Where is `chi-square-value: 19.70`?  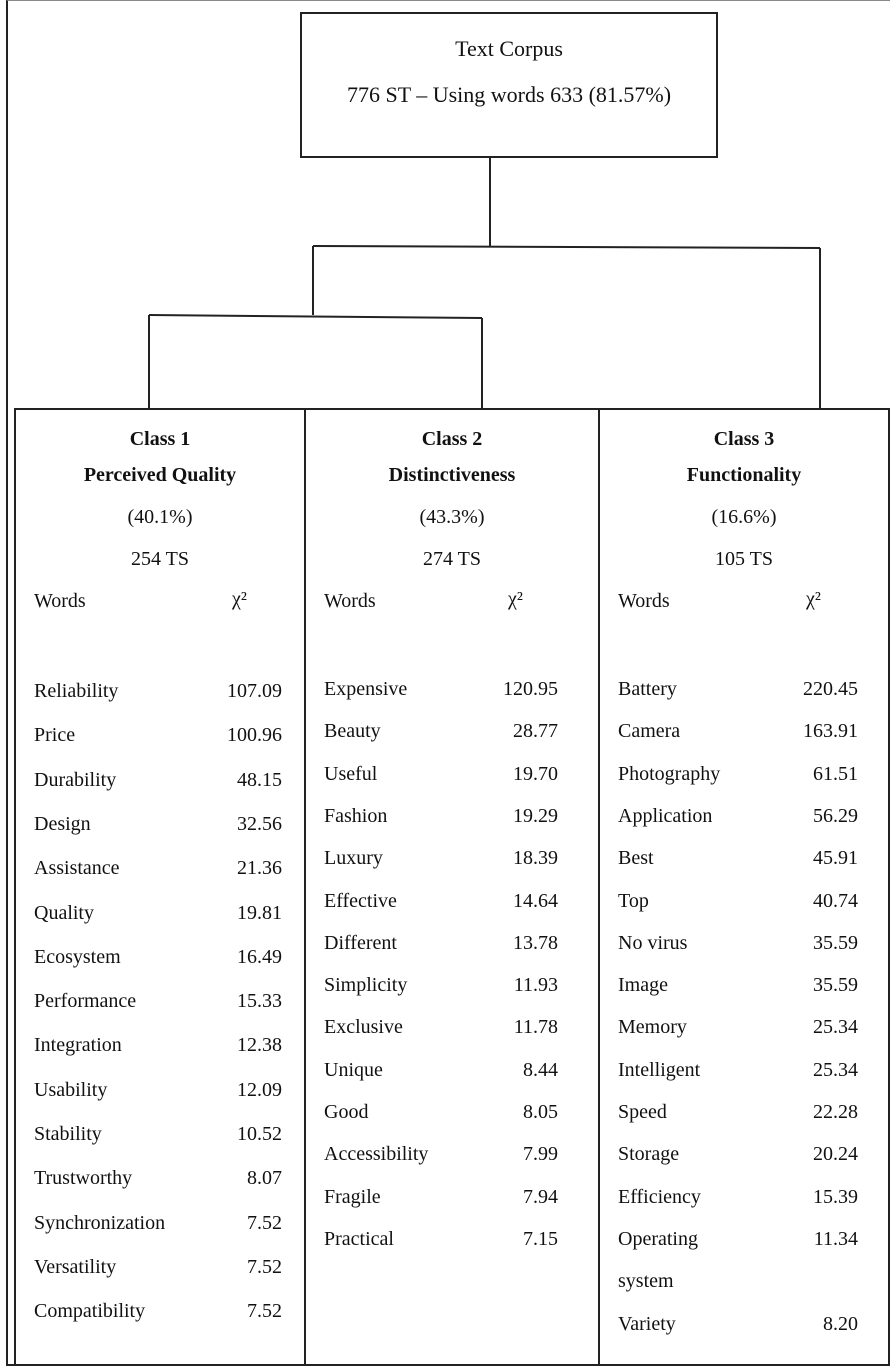
chi-square-value: 19.70 is located at coordinates (535, 773).